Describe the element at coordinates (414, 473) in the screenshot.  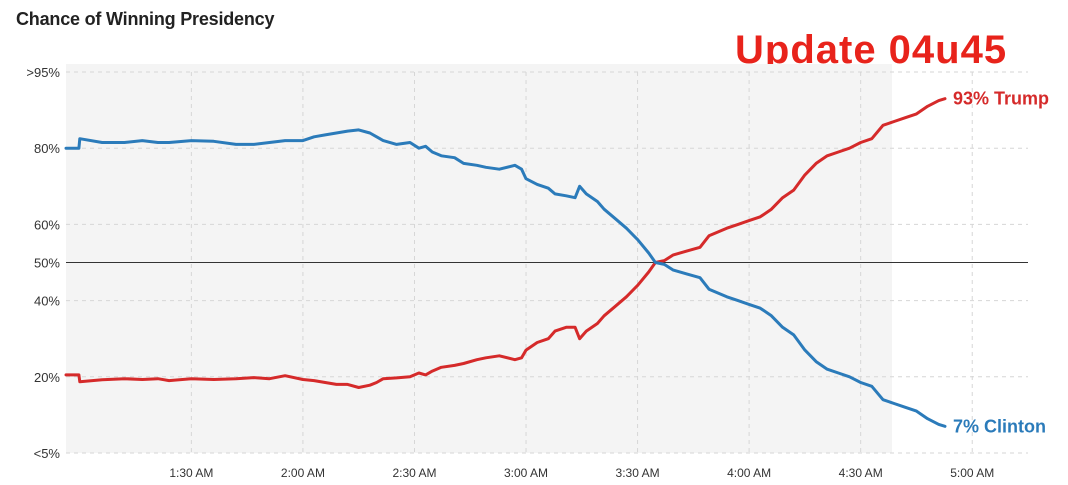
I see `x-tick-label: 2:30 AM` at that location.